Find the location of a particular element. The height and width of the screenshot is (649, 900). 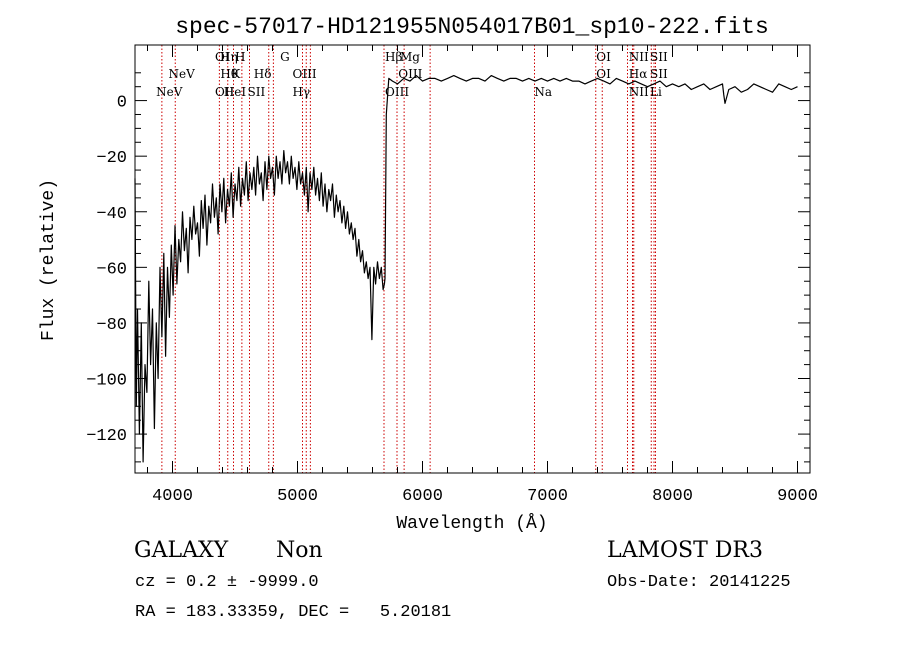

line-label-4: Hη is located at coordinates (229, 57).